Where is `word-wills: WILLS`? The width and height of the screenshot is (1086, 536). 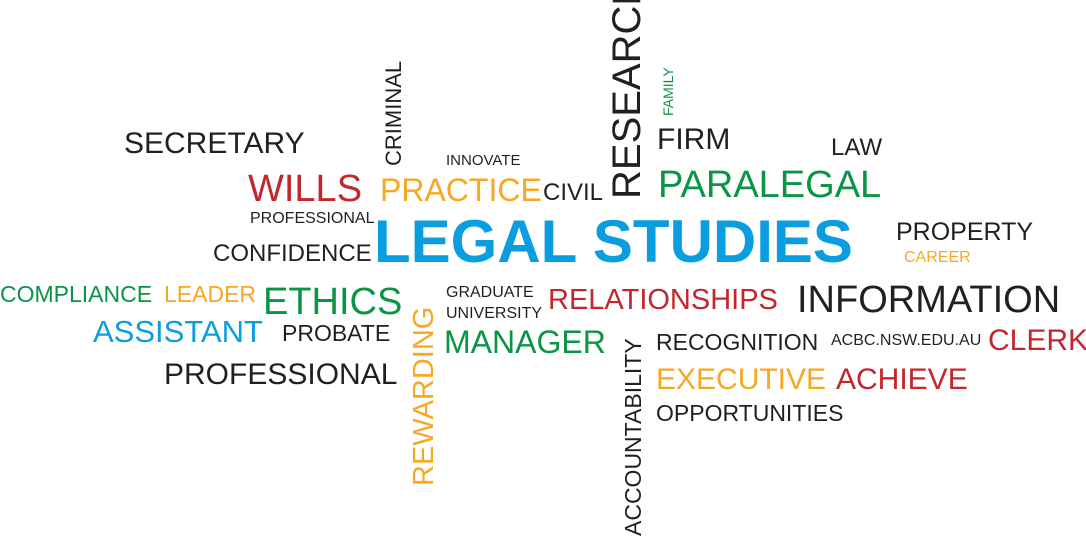
word-wills: WILLS is located at coordinates (305, 189).